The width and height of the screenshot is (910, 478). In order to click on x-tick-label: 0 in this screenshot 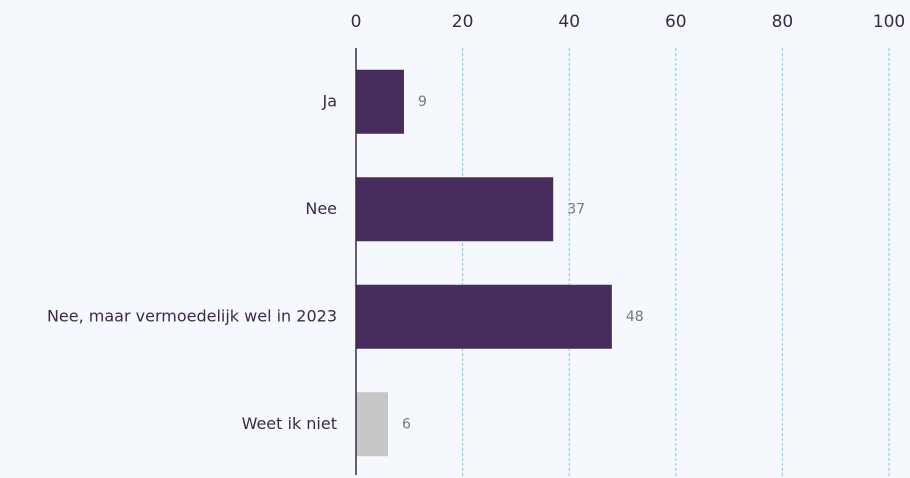, I will do `click(356, 22)`.